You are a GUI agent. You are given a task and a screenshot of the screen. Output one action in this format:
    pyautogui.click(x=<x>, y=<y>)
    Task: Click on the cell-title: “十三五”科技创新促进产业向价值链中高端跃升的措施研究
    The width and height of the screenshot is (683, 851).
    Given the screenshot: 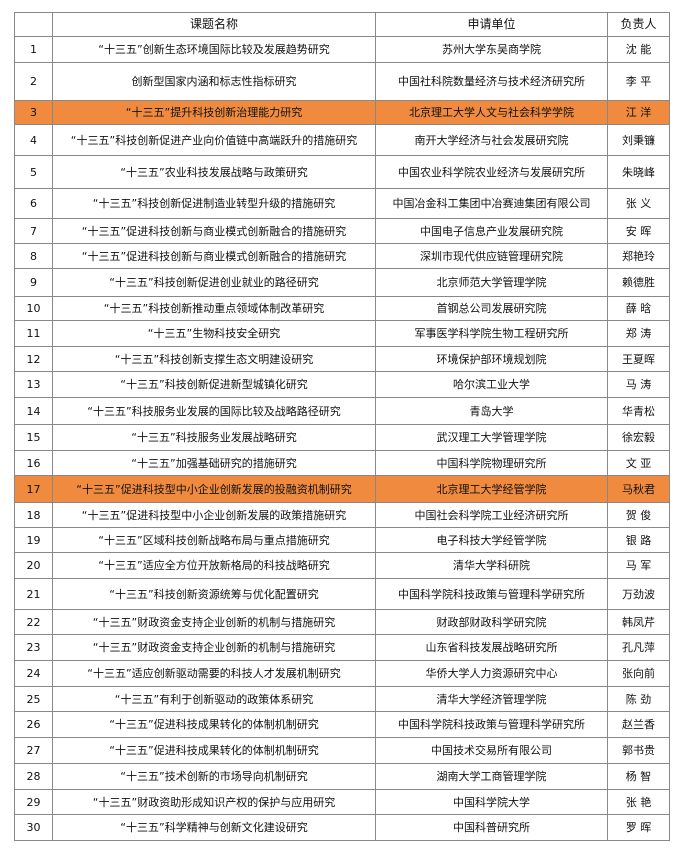 What is the action you would take?
    pyautogui.click(x=214, y=140)
    